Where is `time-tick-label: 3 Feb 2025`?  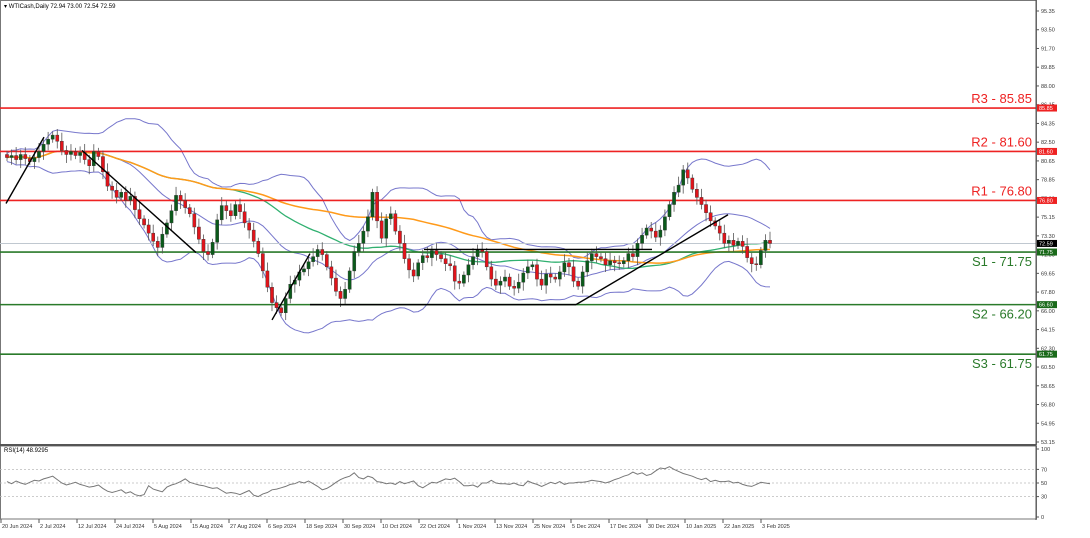 time-tick-label: 3 Feb 2025 is located at coordinates (776, 527).